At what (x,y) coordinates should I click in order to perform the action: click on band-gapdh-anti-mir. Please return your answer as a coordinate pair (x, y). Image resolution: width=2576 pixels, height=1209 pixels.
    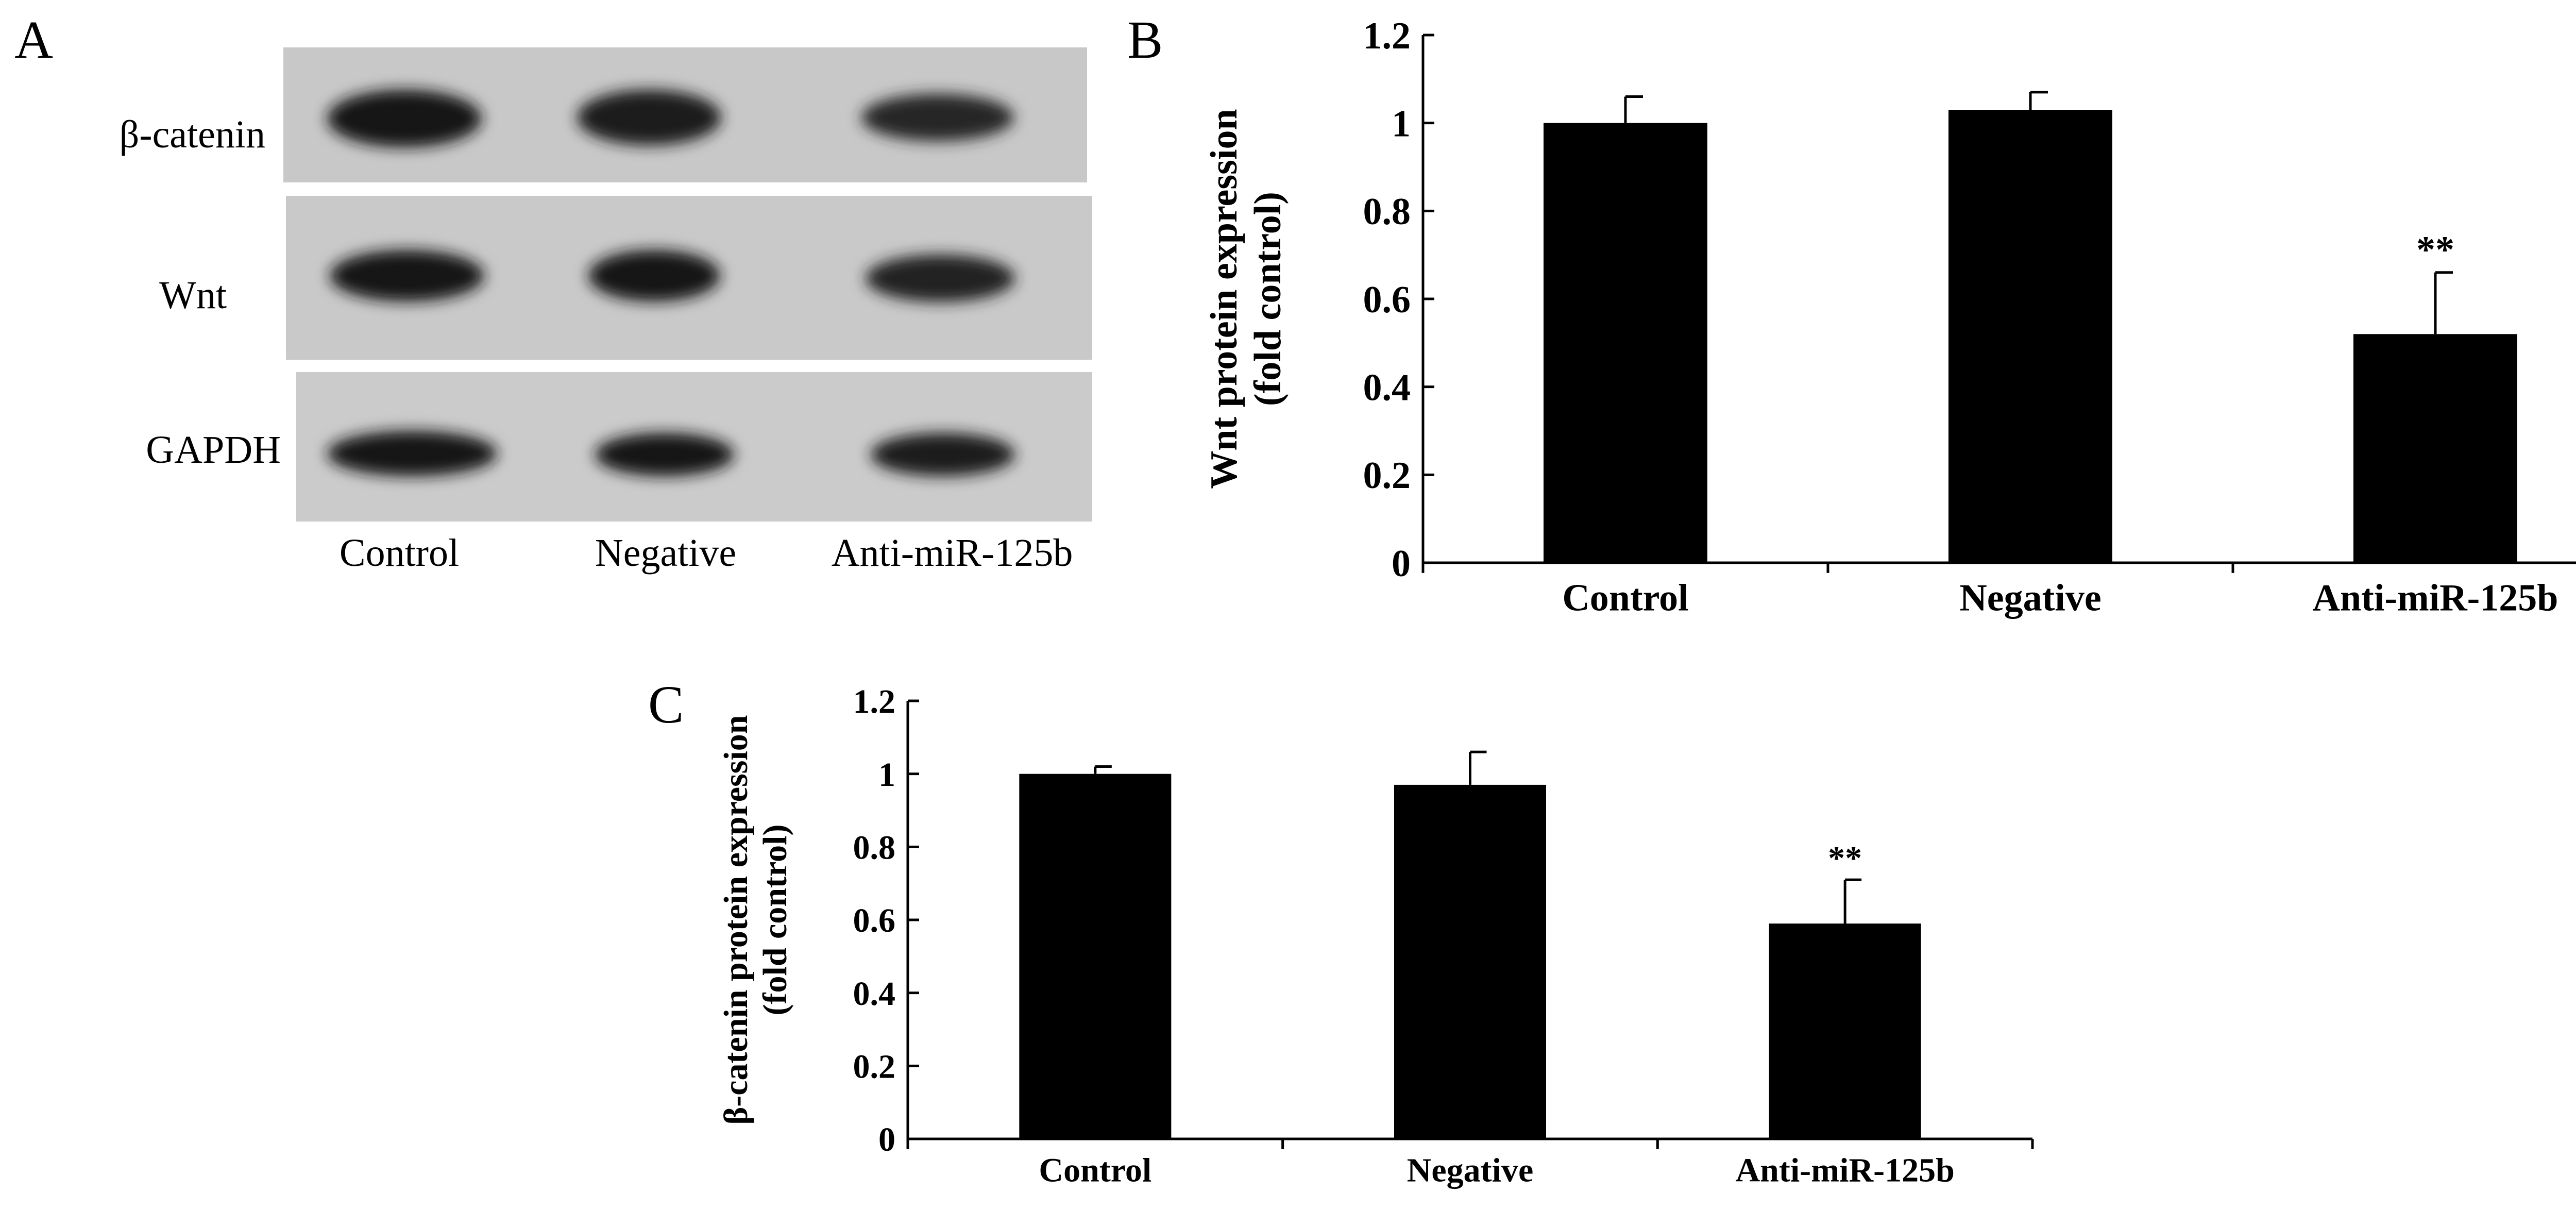
    Looking at the image, I should click on (943, 455).